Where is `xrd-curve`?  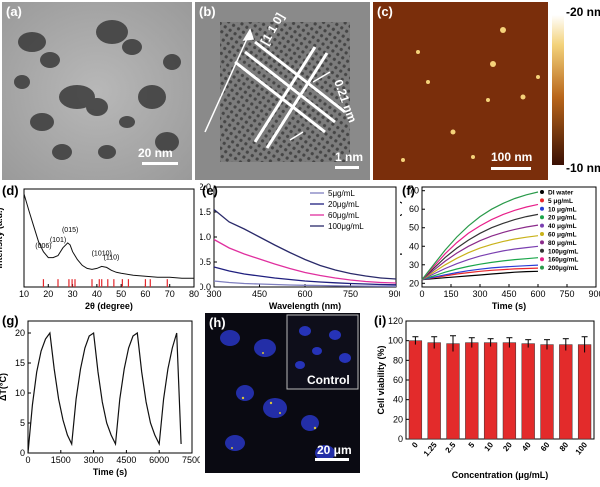
xrd-curve is located at coordinates (108, 236).